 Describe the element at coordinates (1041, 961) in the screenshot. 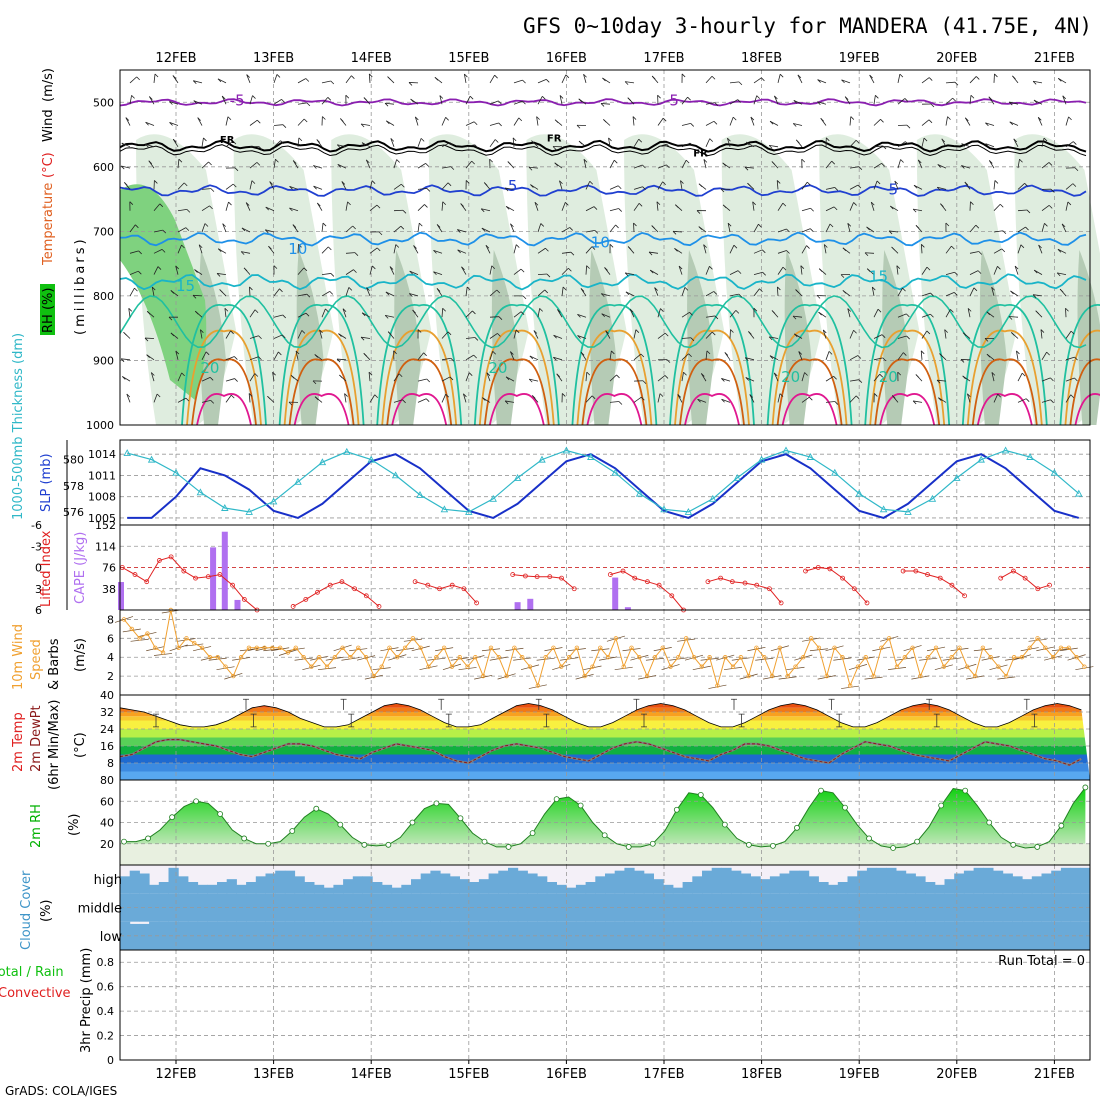

I see `run-total-label: Run Total = 0` at that location.